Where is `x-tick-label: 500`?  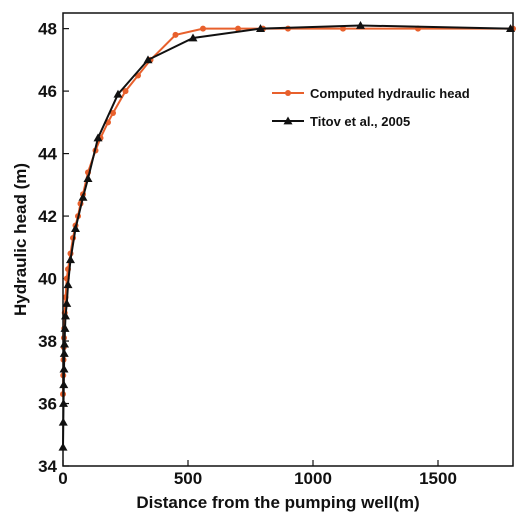
x-tick-label: 500 is located at coordinates (188, 478).